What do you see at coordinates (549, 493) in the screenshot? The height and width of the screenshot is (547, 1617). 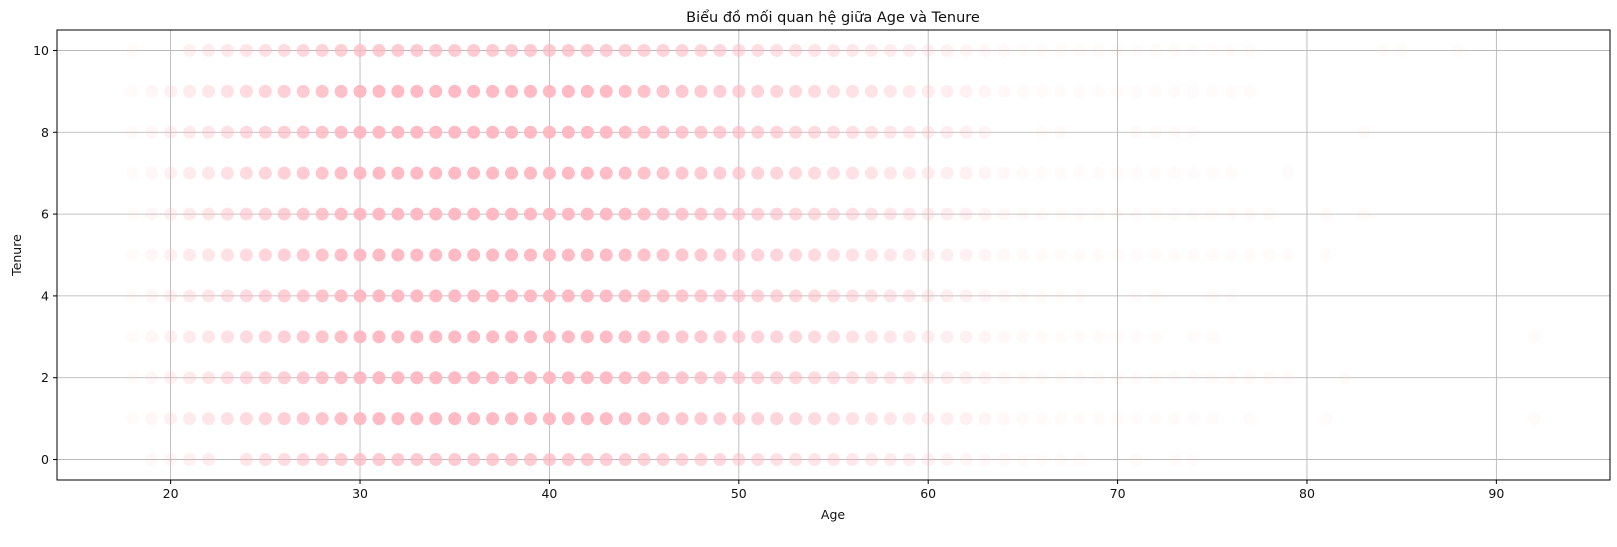 I see `x-tick-label: 40` at bounding box center [549, 493].